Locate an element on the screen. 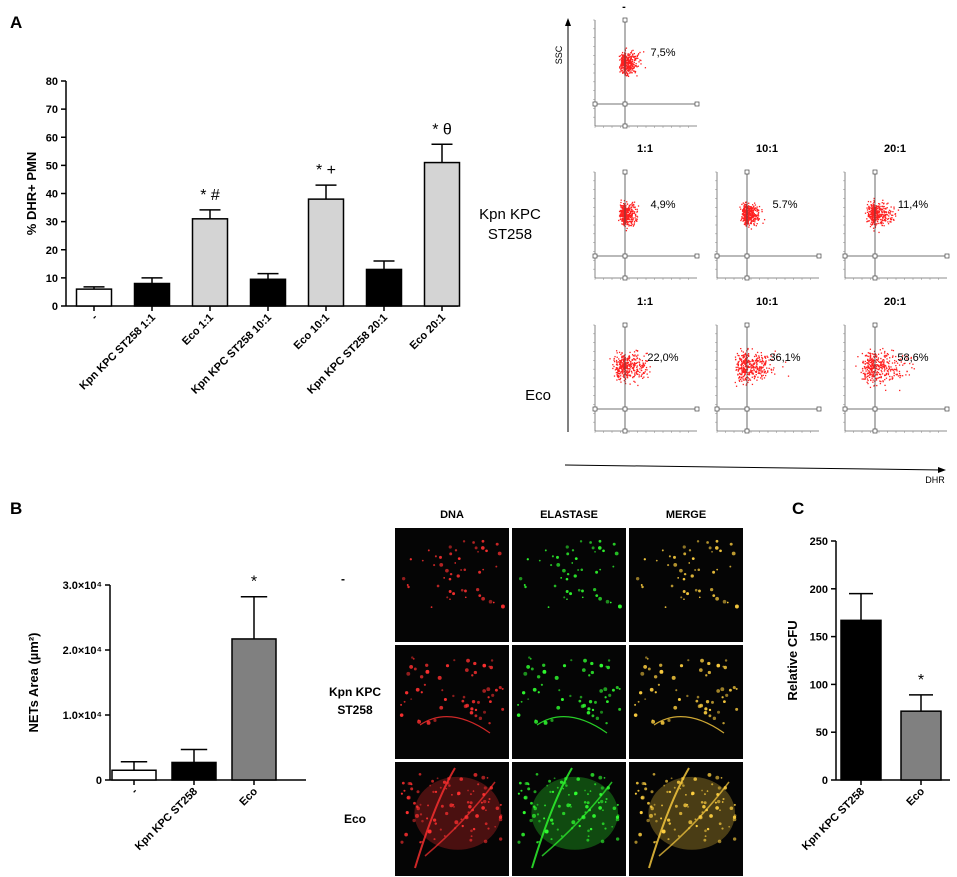  y-tick-label: 200 is located at coordinates (819, 590).